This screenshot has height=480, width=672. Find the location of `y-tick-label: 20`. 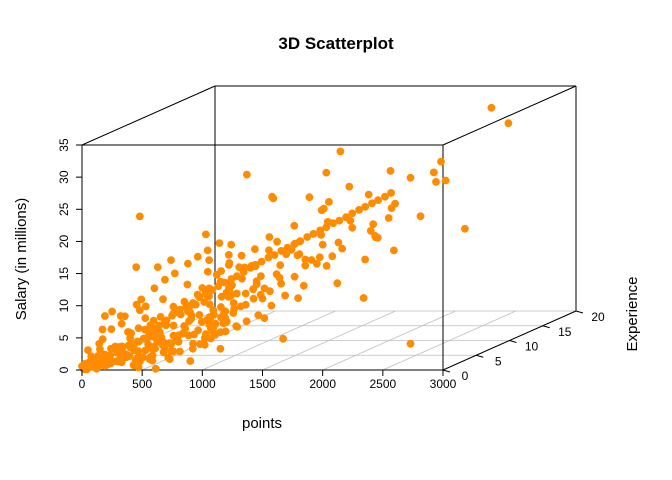

y-tick-label: 20 is located at coordinates (598, 317).